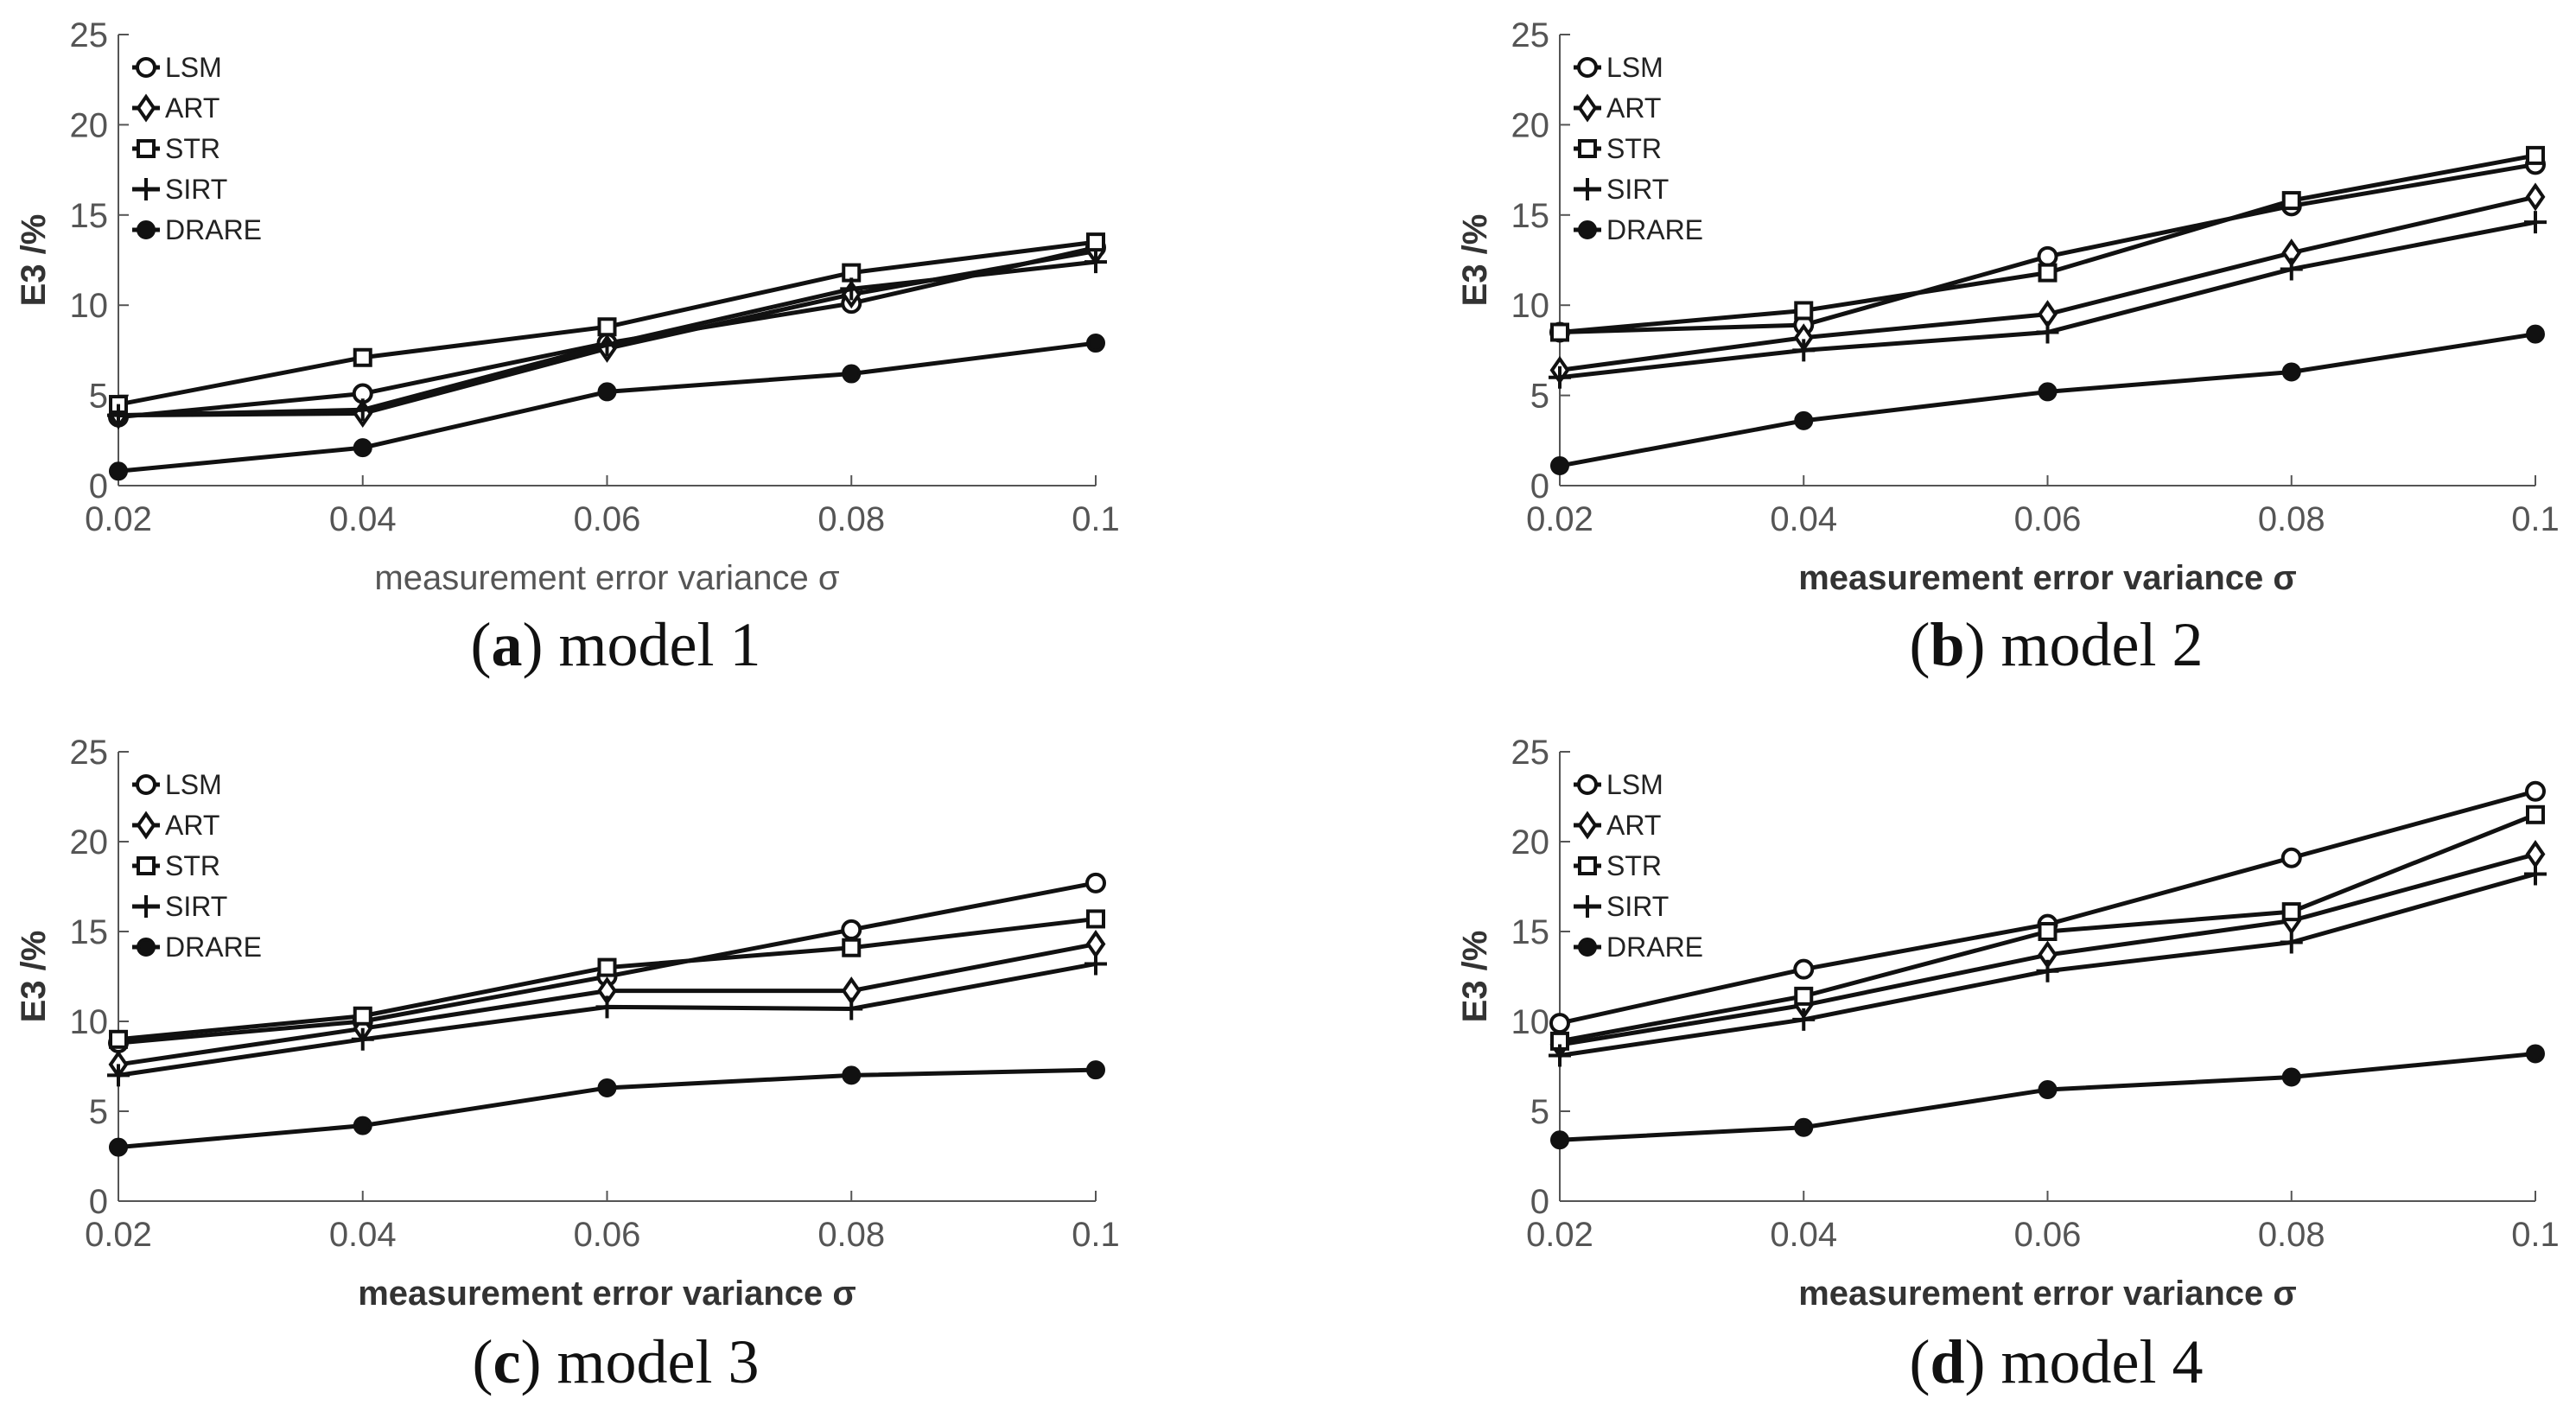  What do you see at coordinates (617, 1362) in the screenshot?
I see `panel-caption: (c) model 3` at bounding box center [617, 1362].